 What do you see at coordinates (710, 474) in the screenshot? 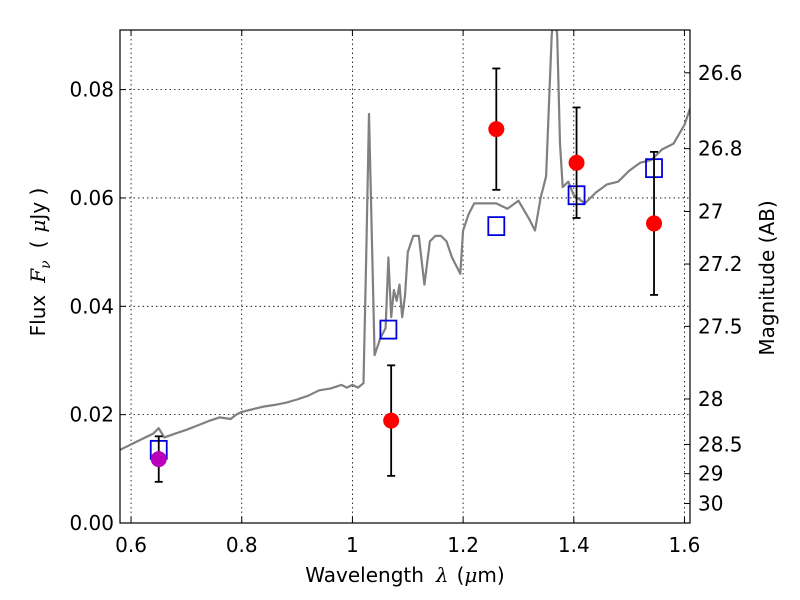
I see `y2-tick-label: 29` at bounding box center [710, 474].